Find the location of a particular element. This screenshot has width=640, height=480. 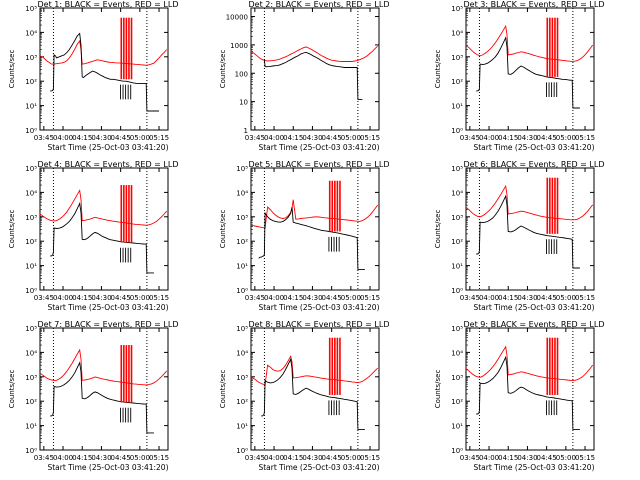

panel-title: Det 3: BLACK = Events, RED = LLD is located at coordinates (534, 4).